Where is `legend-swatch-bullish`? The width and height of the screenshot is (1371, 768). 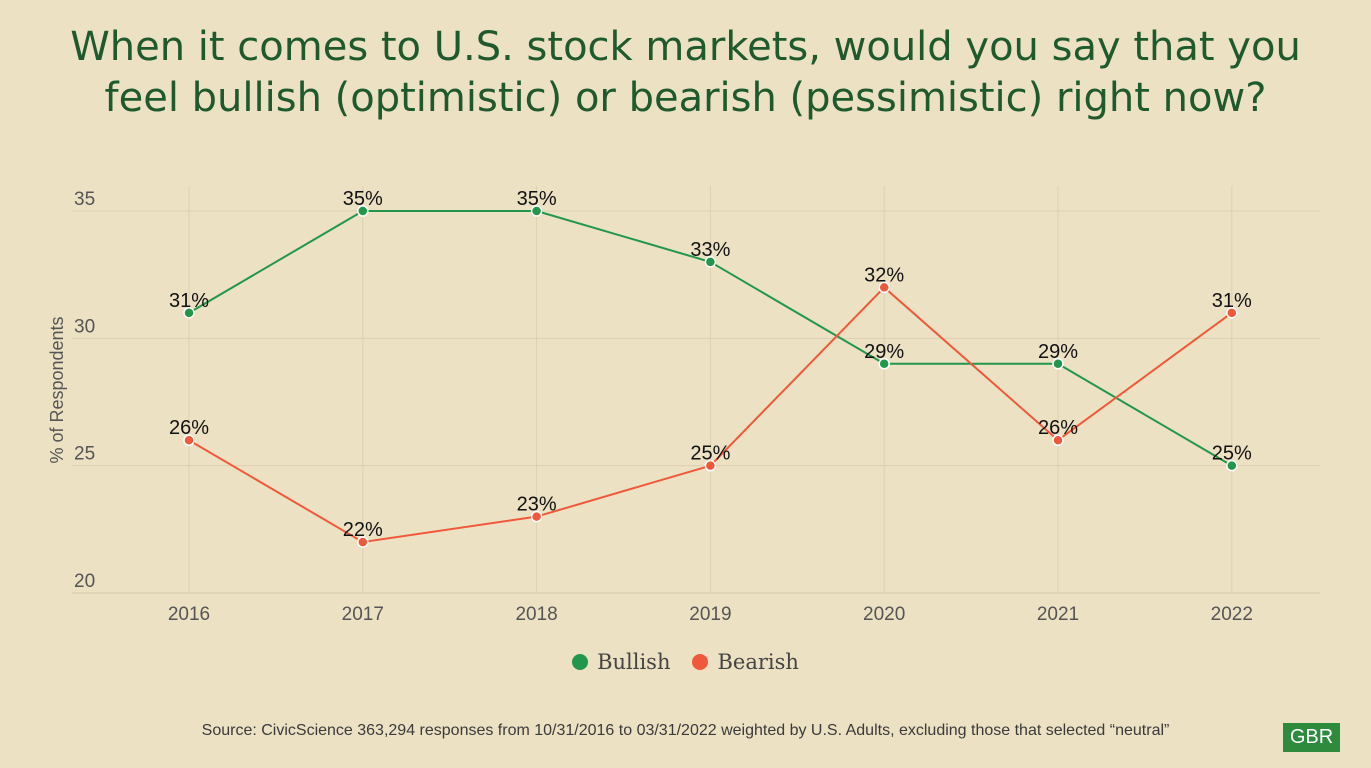 legend-swatch-bullish is located at coordinates (580, 662).